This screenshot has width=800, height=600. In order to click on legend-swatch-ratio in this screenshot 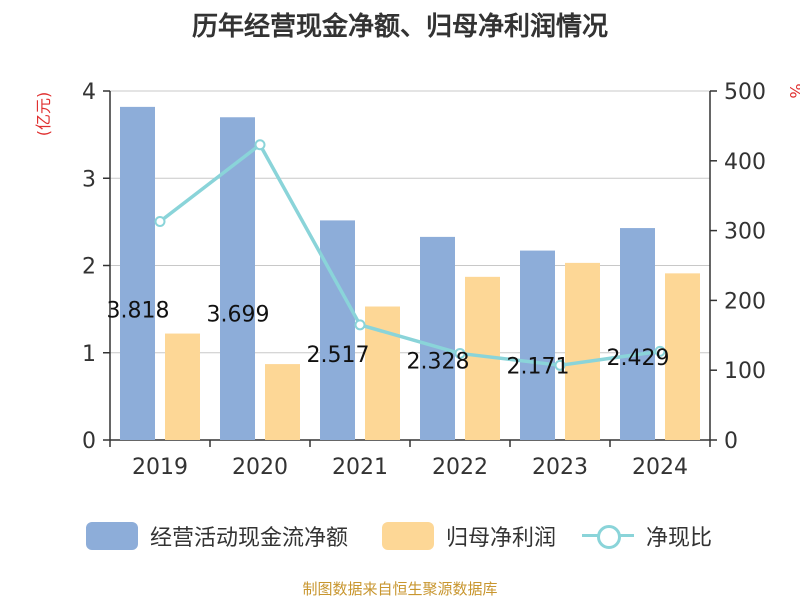, I will do `click(608, 536)`.